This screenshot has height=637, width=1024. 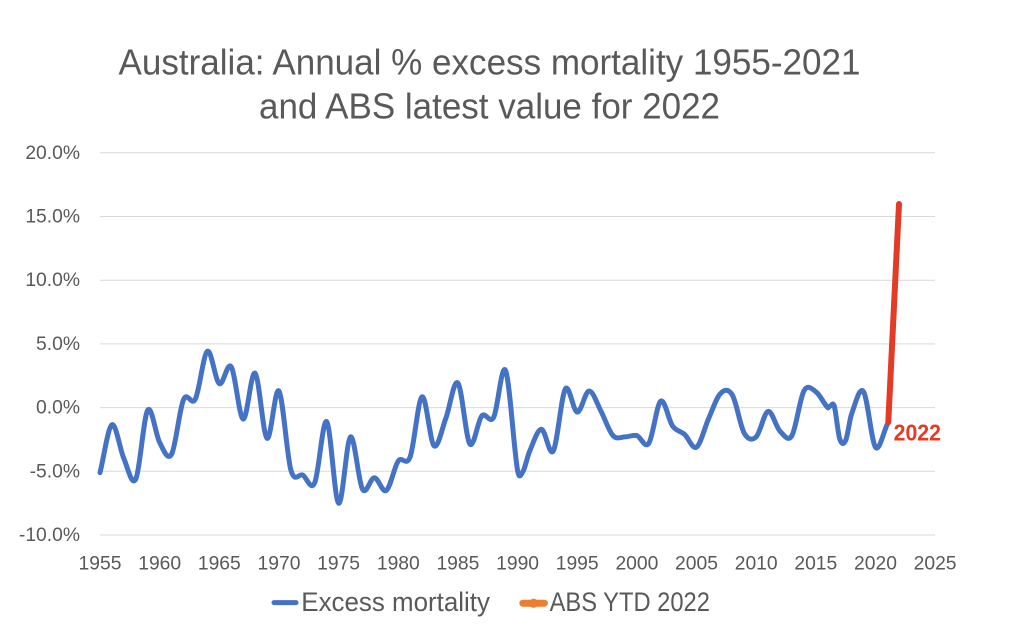 What do you see at coordinates (395, 602) in the screenshot?
I see `svg-text: Excess mortality` at bounding box center [395, 602].